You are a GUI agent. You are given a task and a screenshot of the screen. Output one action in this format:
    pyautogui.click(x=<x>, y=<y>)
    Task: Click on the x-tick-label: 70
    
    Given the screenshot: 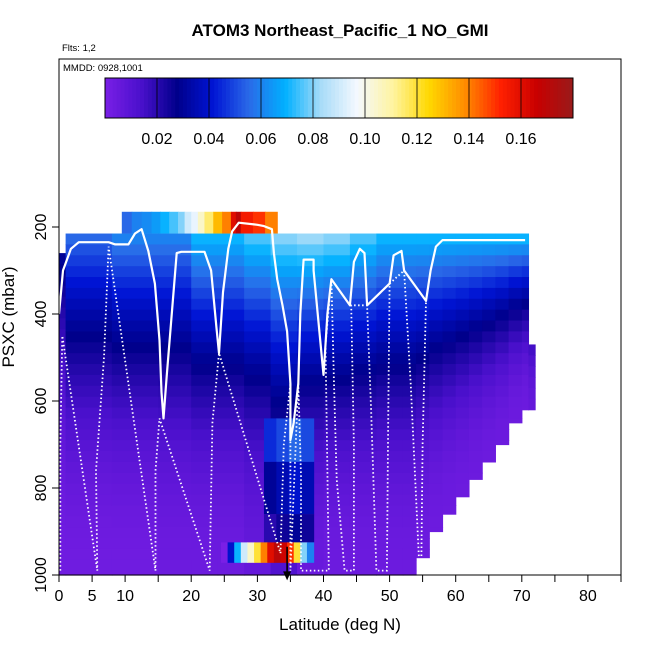 What is the action you would take?
    pyautogui.click(x=522, y=596)
    